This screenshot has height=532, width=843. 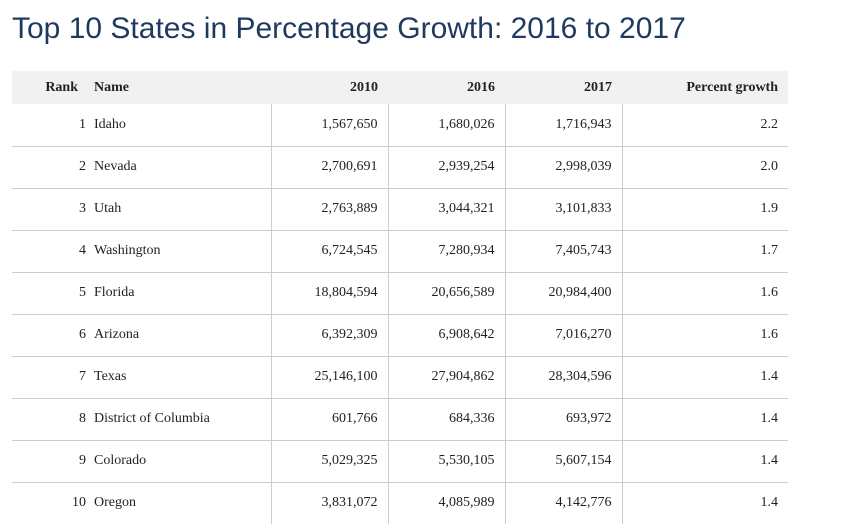 What do you see at coordinates (447, 503) in the screenshot?
I see `population-2016-cell: 4,085,989` at bounding box center [447, 503].